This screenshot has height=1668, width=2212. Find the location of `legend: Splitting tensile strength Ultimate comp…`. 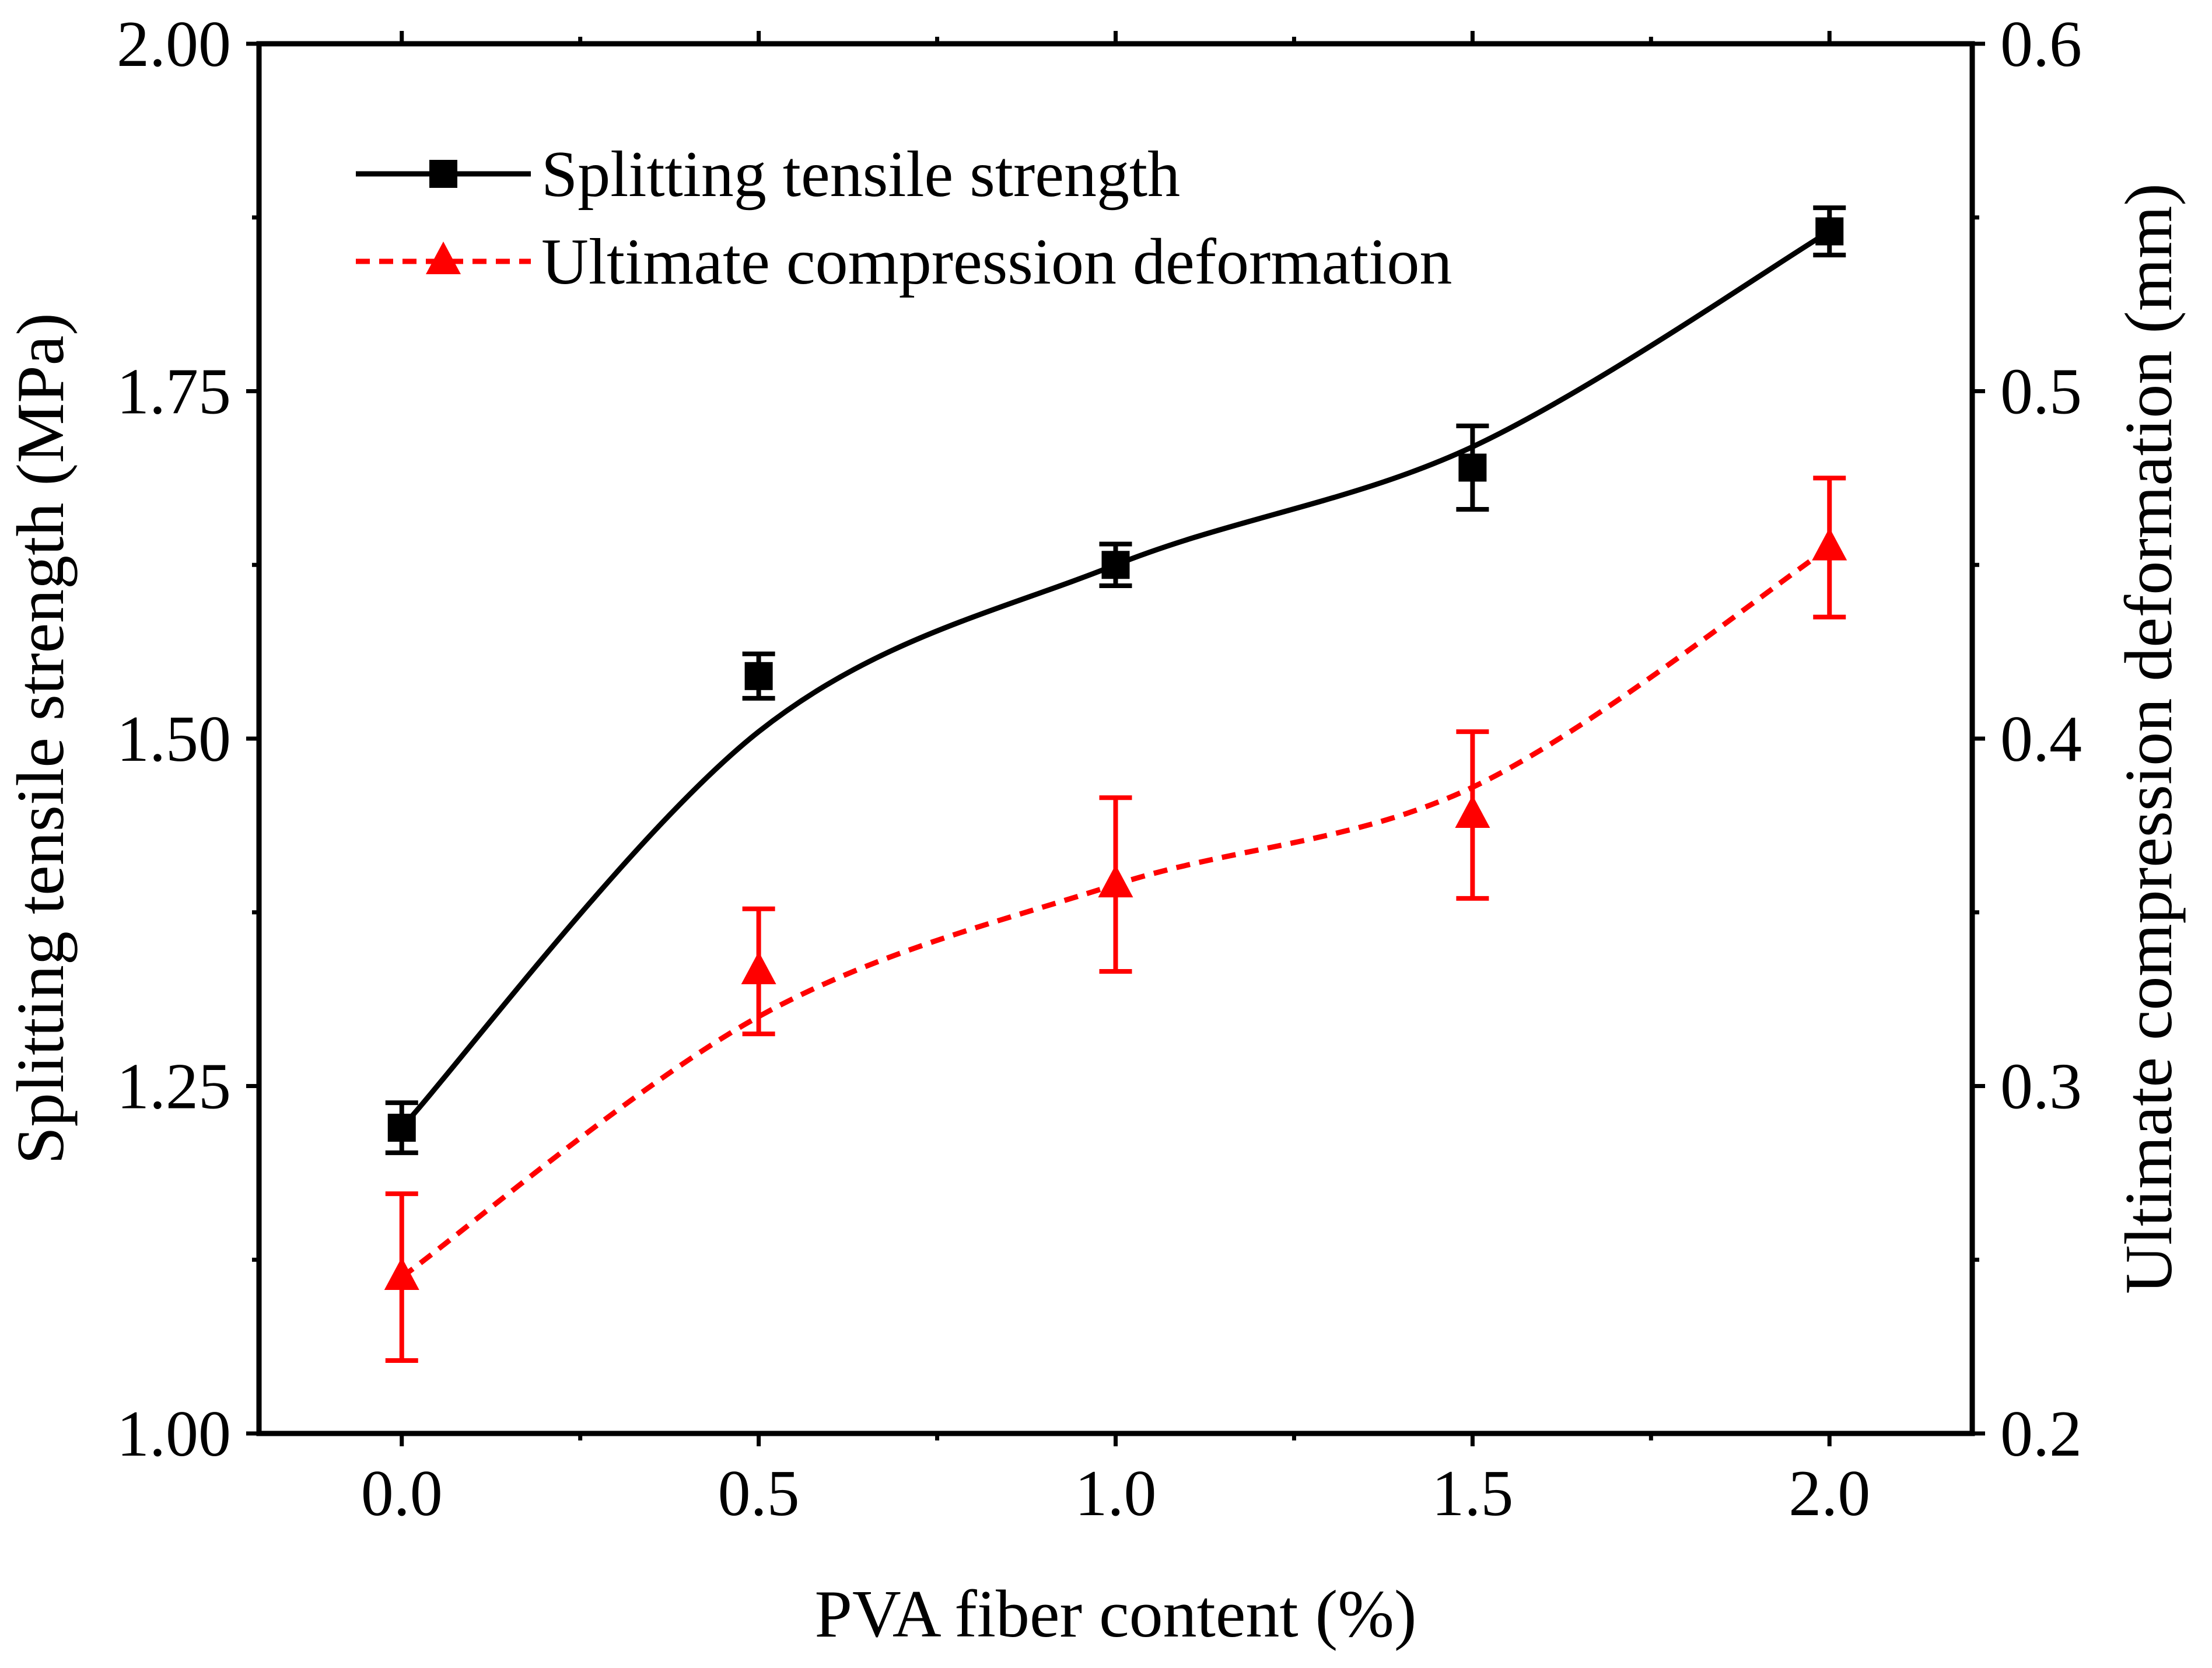

legend: Splitting tensile strength Ultimate comp… is located at coordinates (904, 218).